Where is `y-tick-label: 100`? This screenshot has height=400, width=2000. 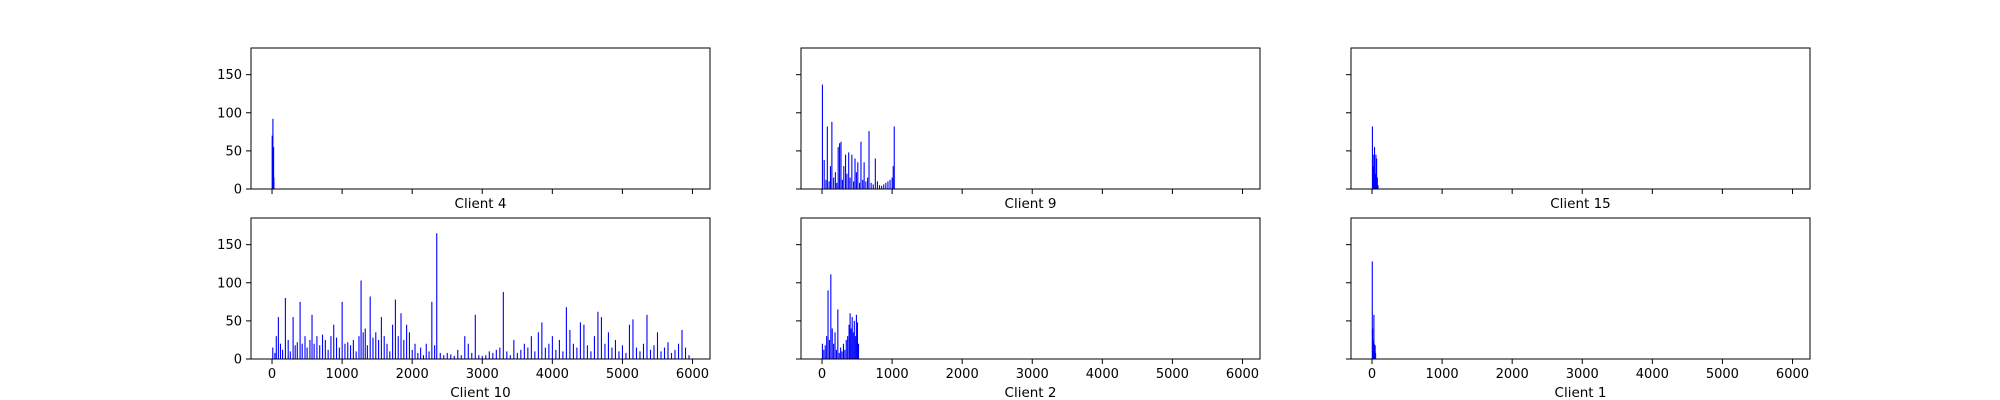
y-tick-label: 100 is located at coordinates (229, 283).